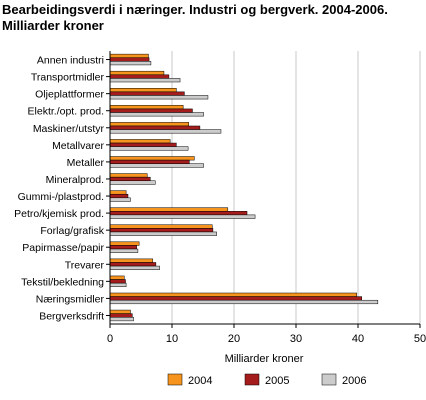 This screenshot has height=400, width=426. Describe the element at coordinates (277, 381) in the screenshot. I see `legend-label: 2005` at that location.